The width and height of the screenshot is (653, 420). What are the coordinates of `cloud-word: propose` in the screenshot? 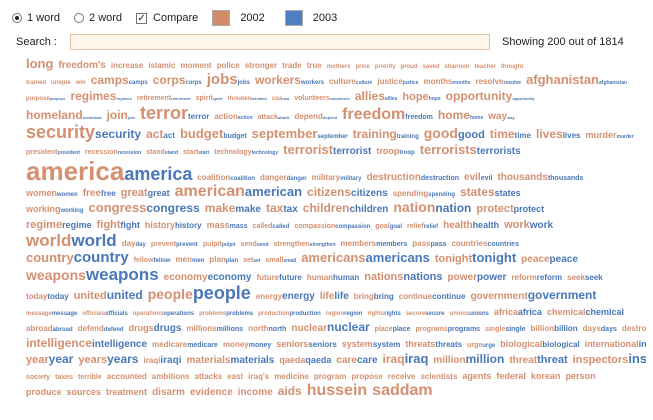 It's located at (367, 375).